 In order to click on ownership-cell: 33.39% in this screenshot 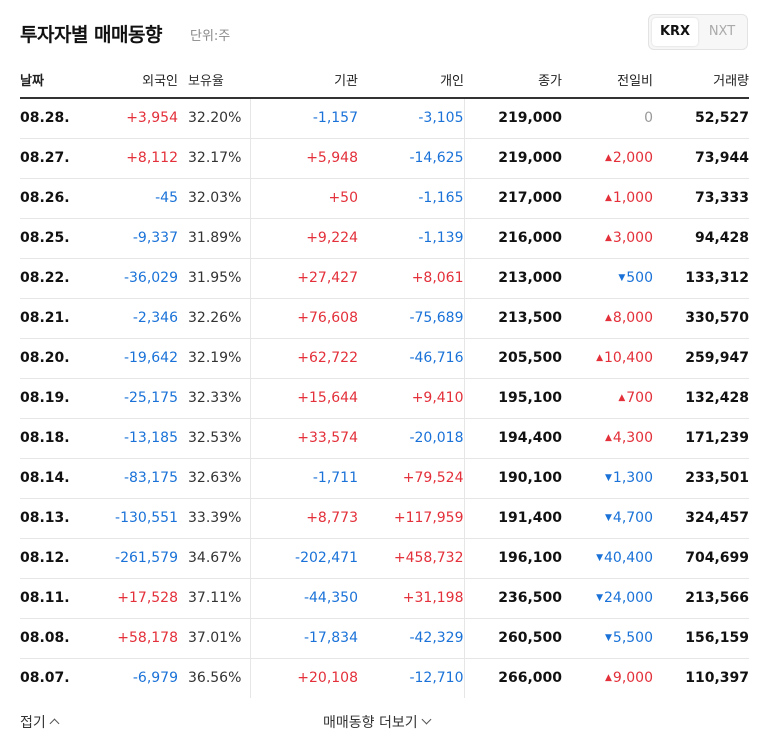, I will do `click(214, 518)`.